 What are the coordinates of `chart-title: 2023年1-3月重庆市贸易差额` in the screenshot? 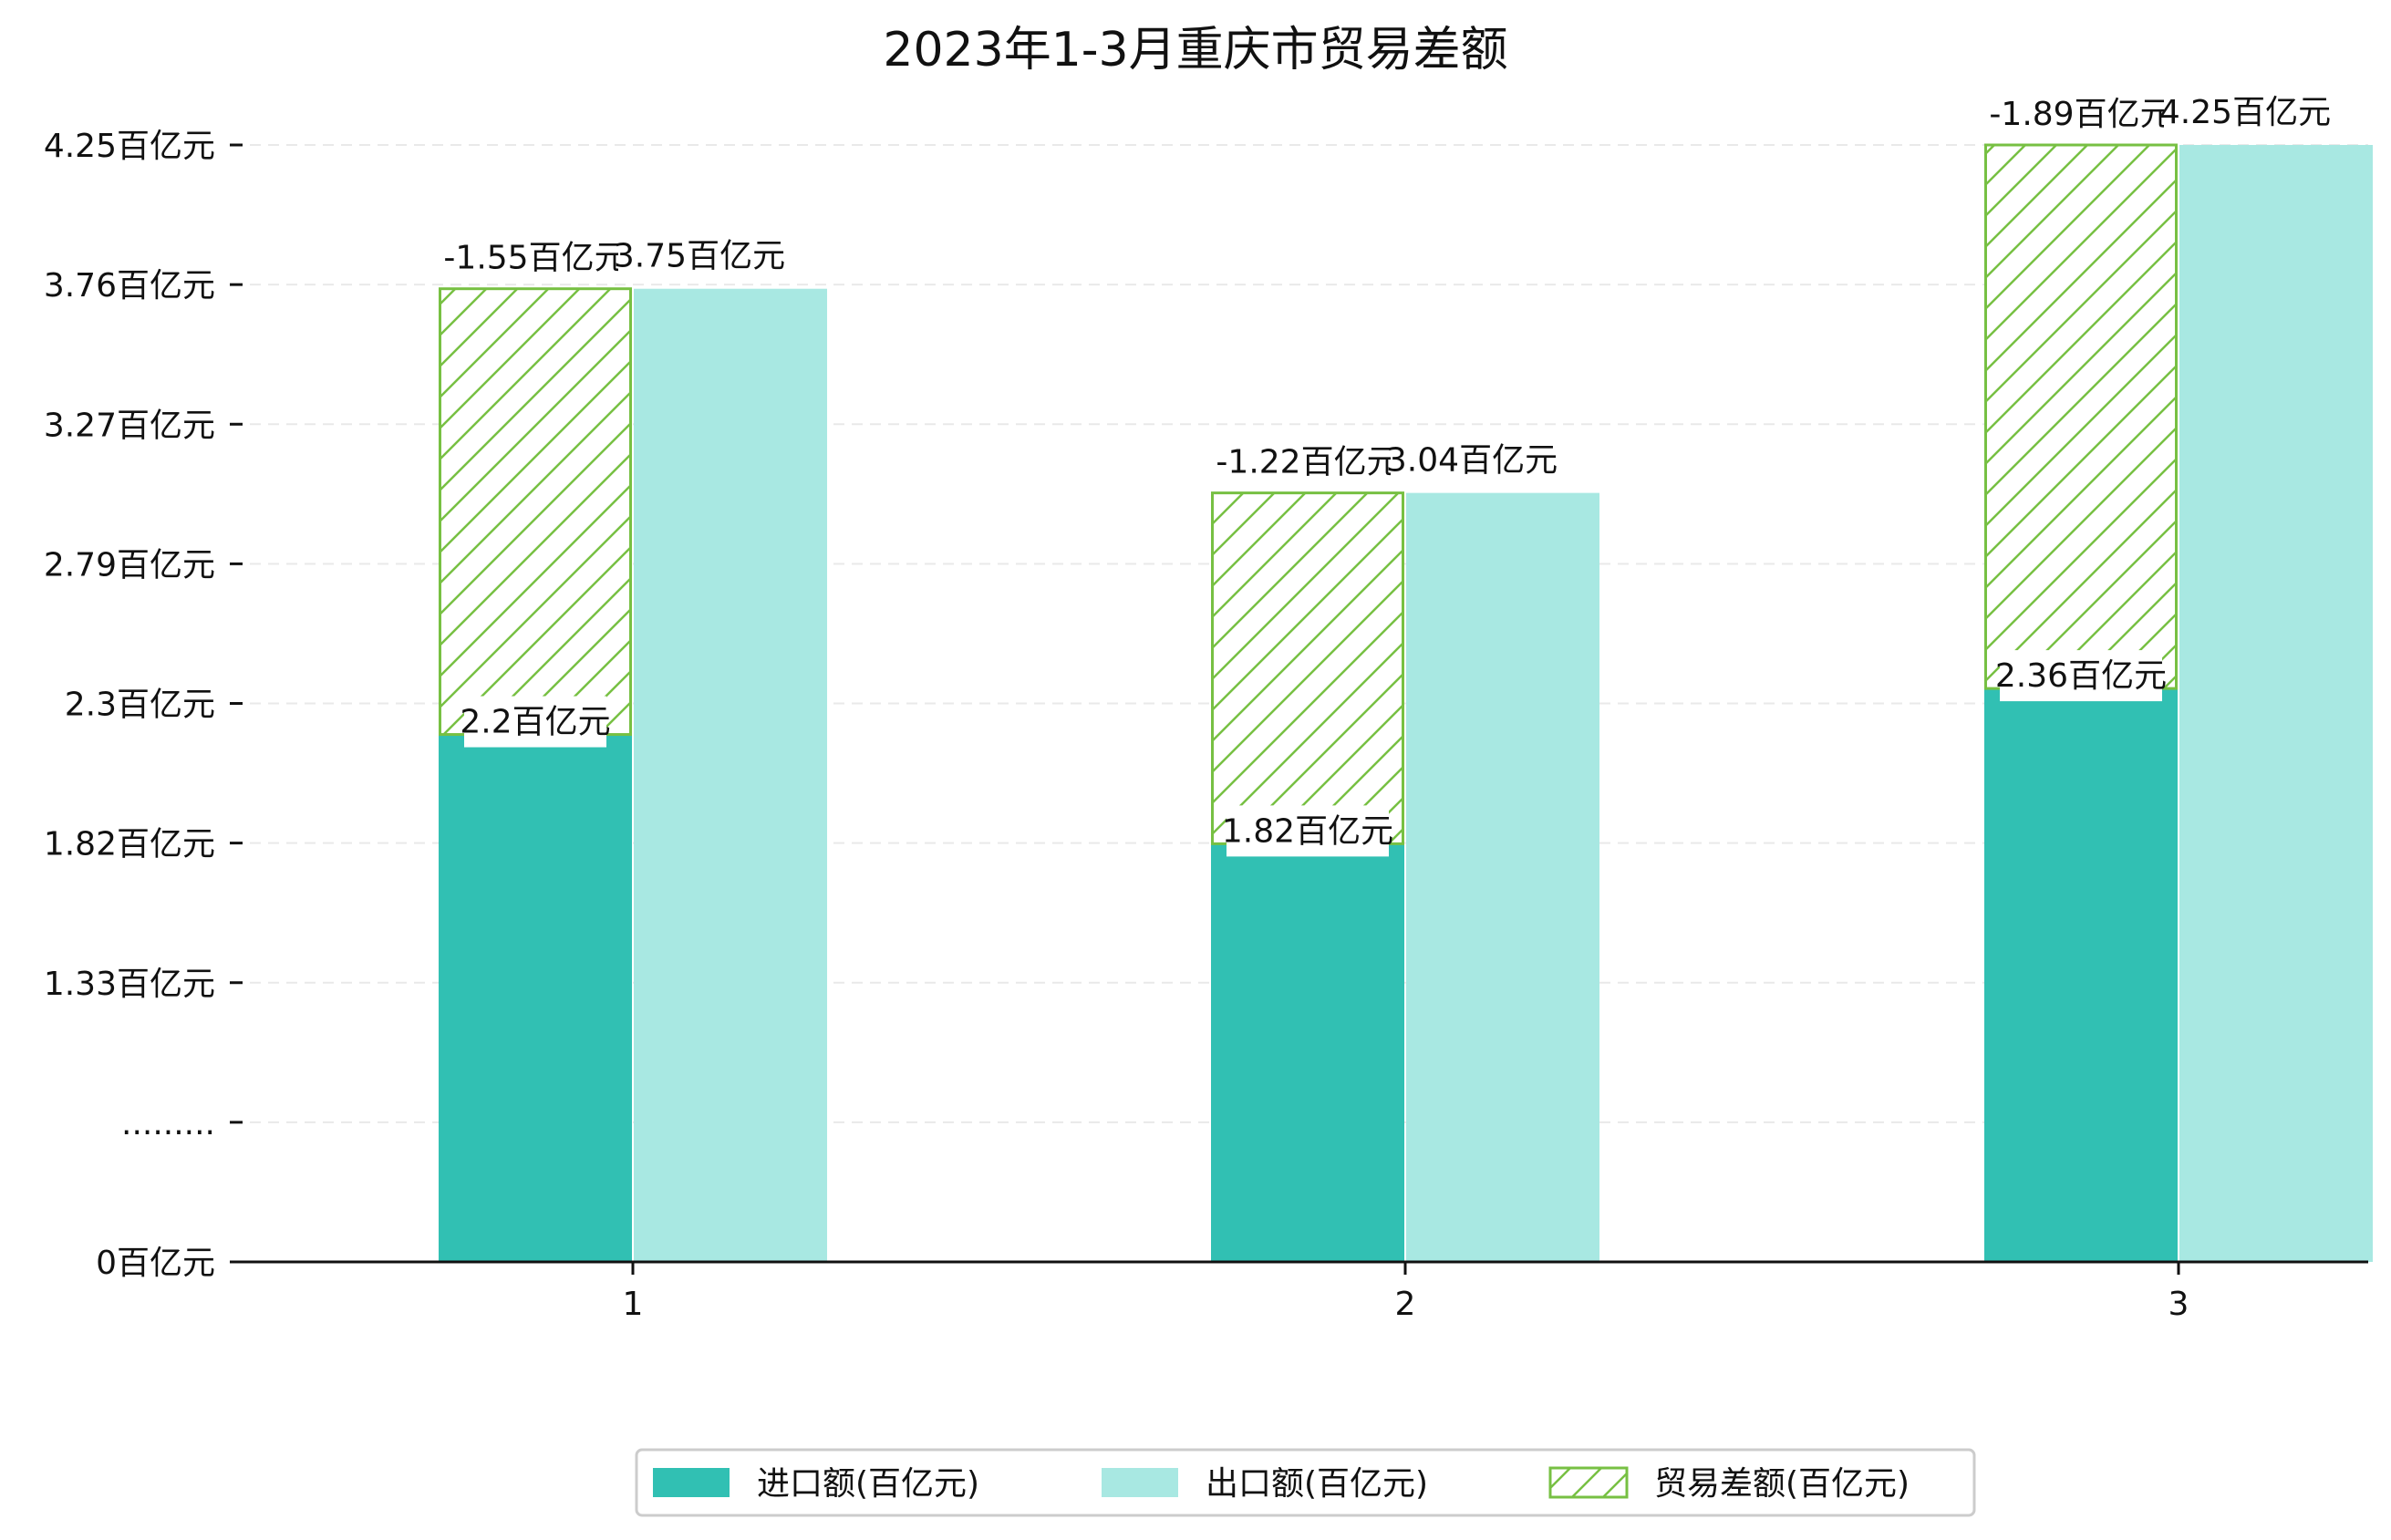 It's located at (1195, 50).